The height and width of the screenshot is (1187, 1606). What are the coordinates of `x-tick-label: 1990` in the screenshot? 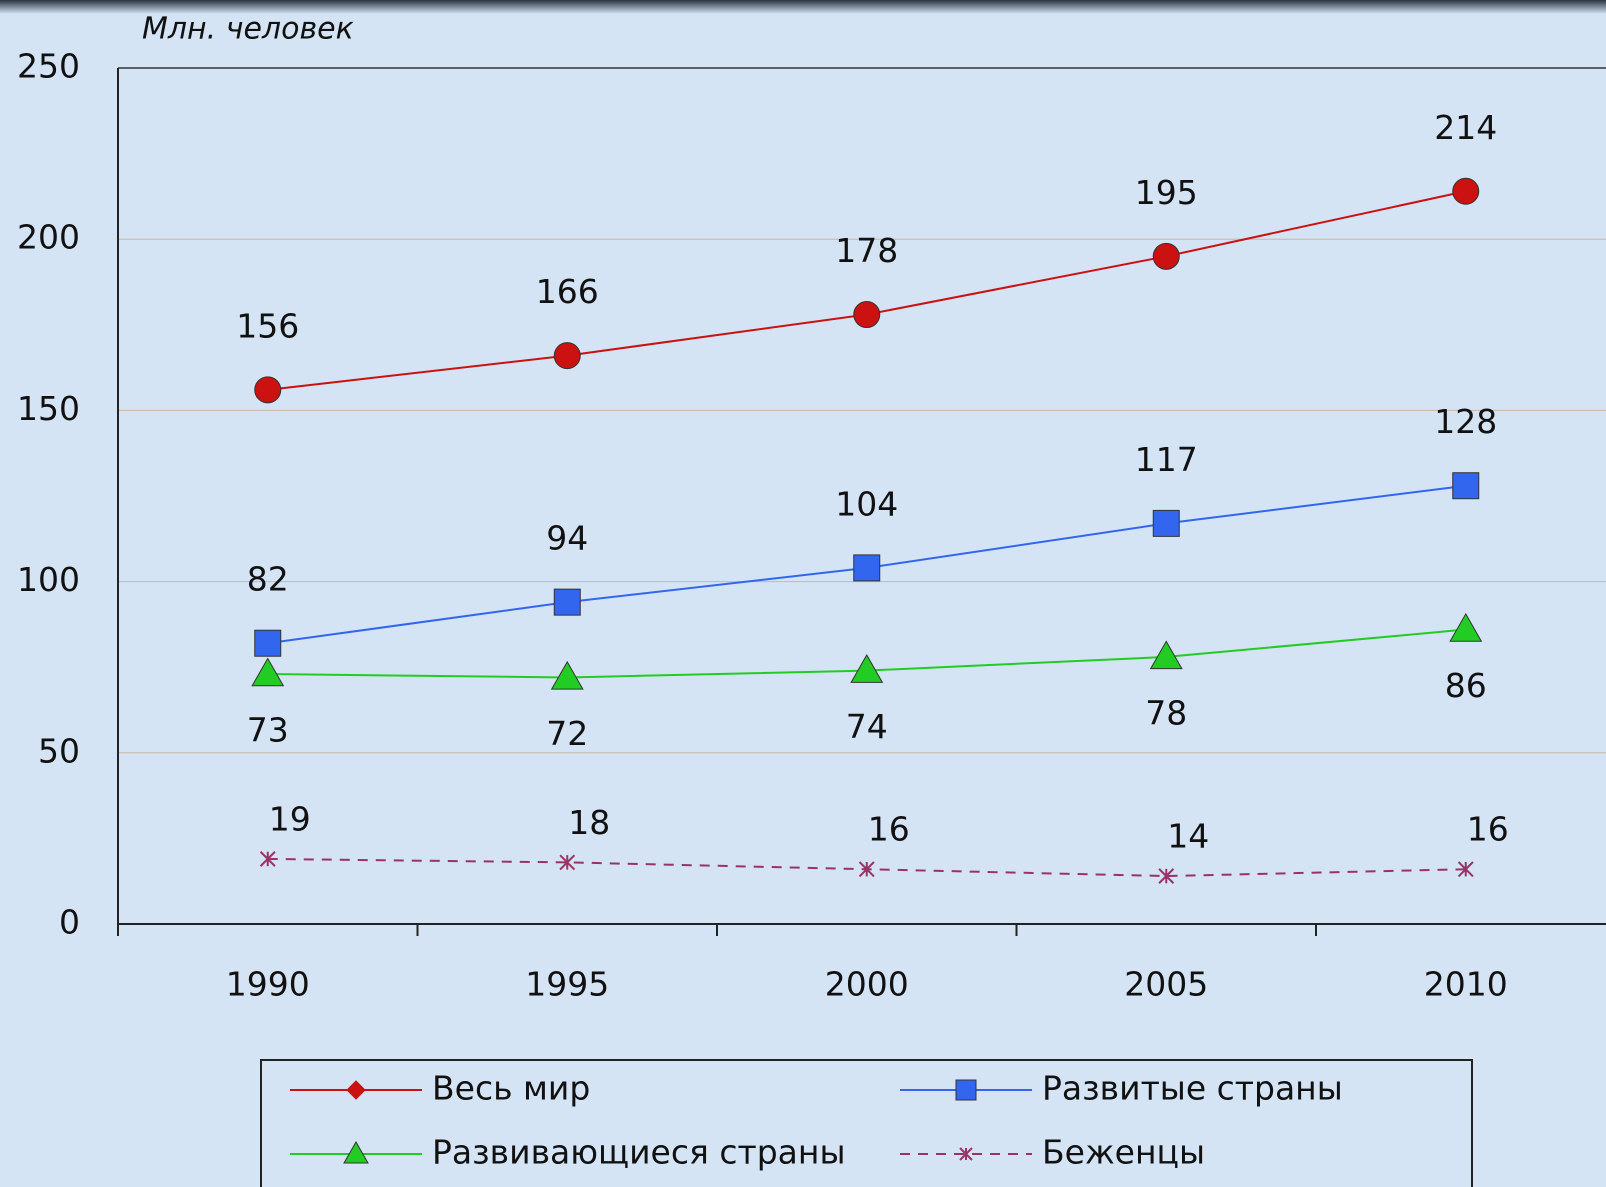 It's located at (268, 984).